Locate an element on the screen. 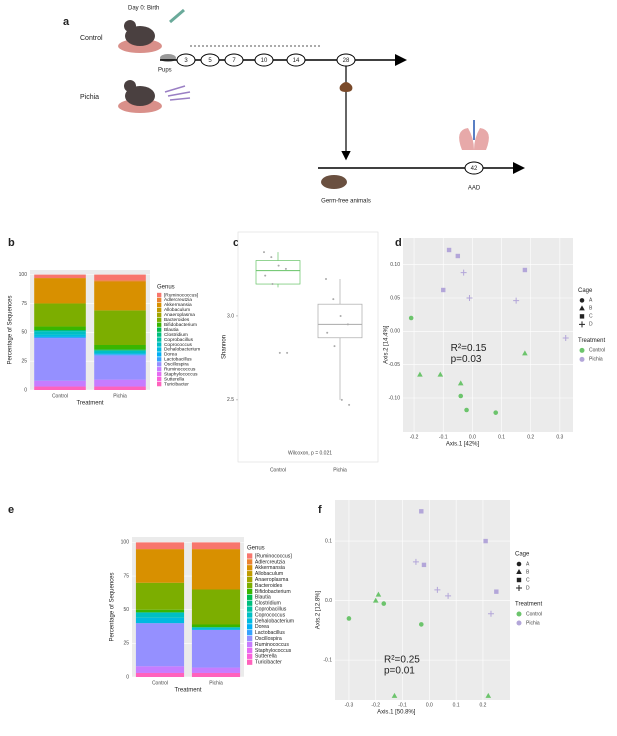  timepoint-label: 7 is located at coordinates (234, 61).